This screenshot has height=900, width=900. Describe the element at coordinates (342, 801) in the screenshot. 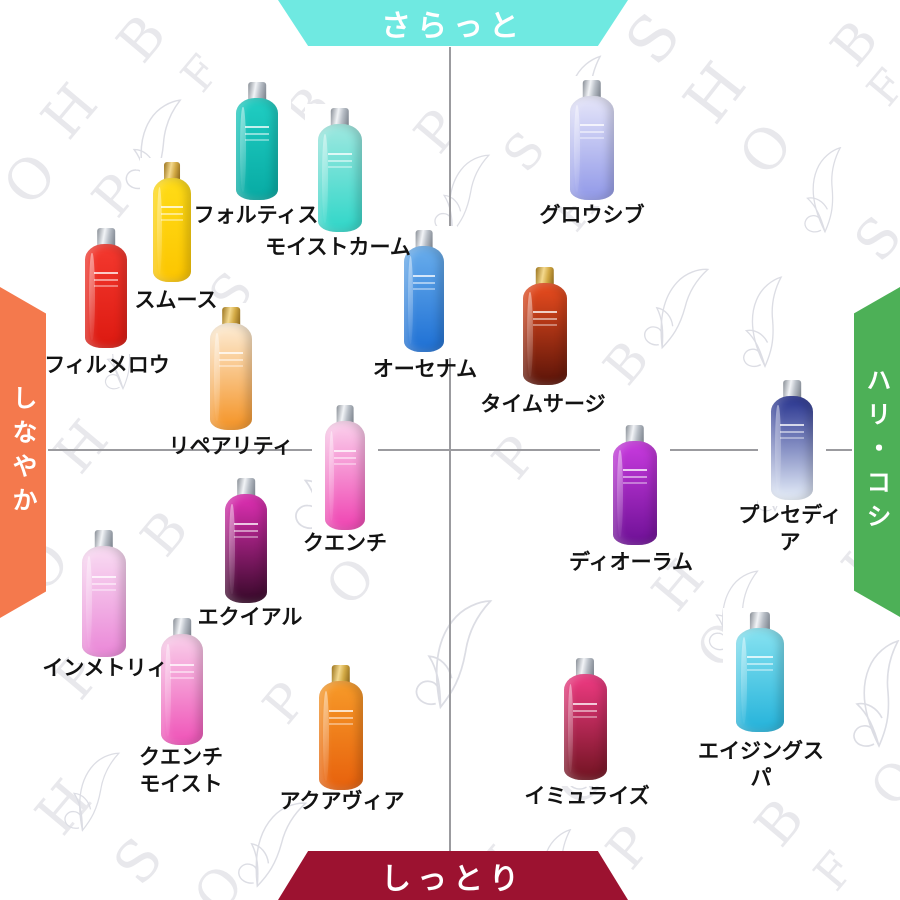

I see `product-label-aquavia: アクアヴィア` at that location.